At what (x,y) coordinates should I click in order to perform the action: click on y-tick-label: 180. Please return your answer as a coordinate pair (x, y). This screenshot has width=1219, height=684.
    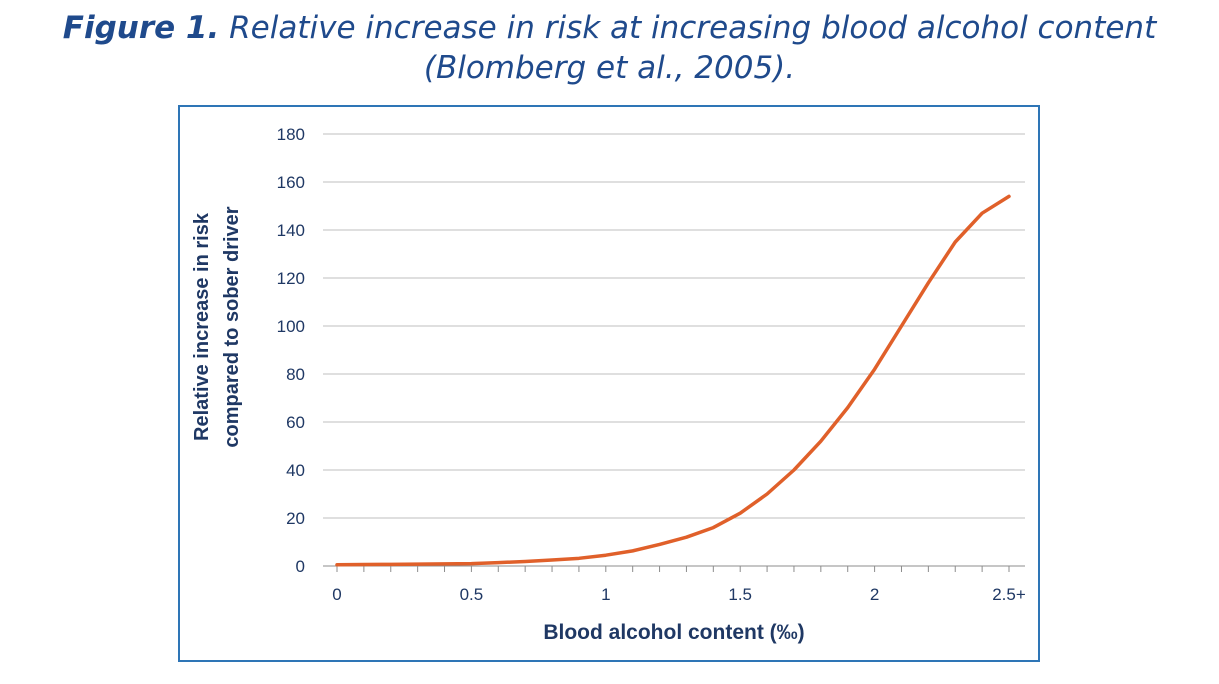
    Looking at the image, I should click on (291, 134).